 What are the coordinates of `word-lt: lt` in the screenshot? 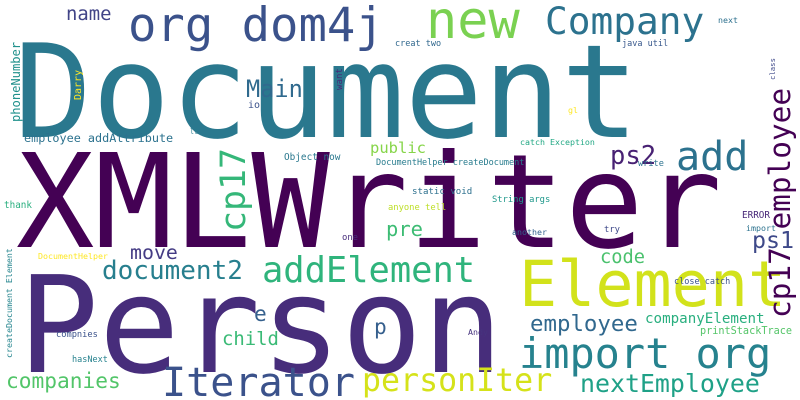 It's located at (194, 131).